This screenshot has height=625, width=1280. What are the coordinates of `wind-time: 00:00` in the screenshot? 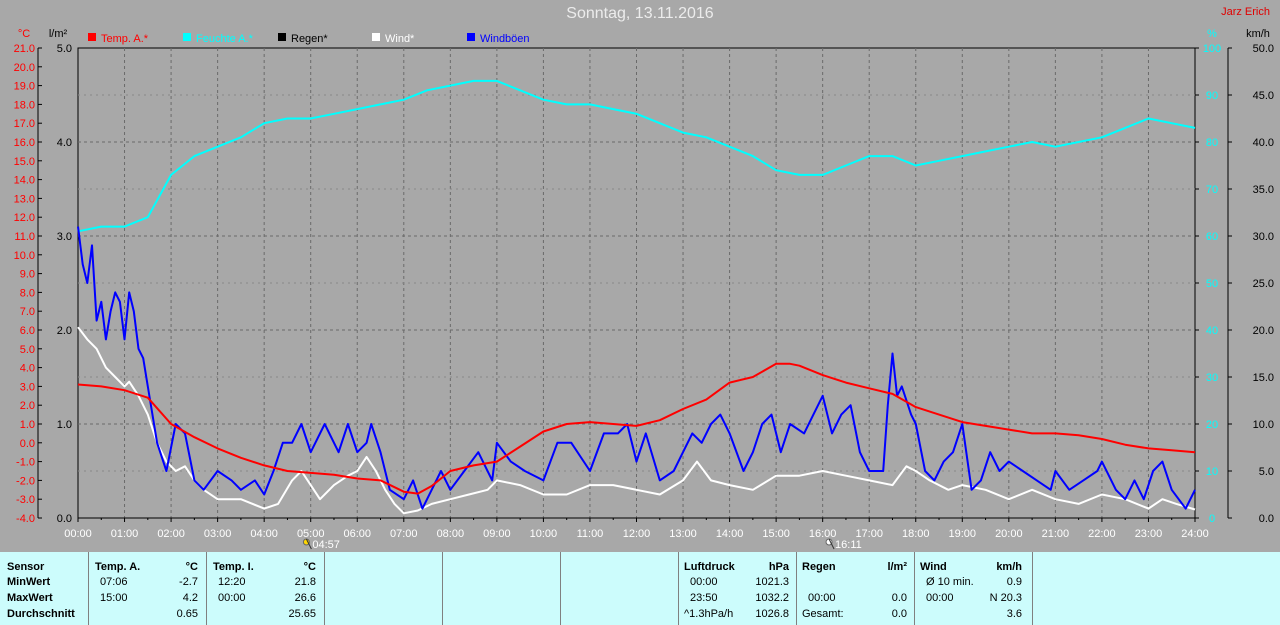 It's located at (940, 598).